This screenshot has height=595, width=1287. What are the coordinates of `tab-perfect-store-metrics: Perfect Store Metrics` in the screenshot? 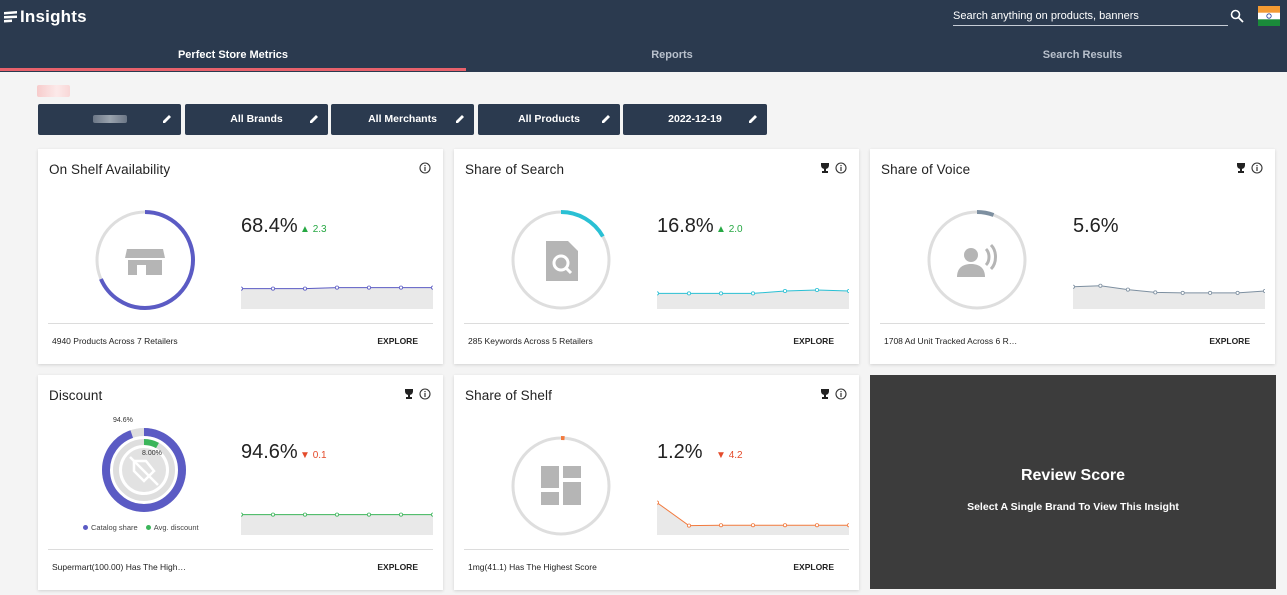 It's located at (233, 56).